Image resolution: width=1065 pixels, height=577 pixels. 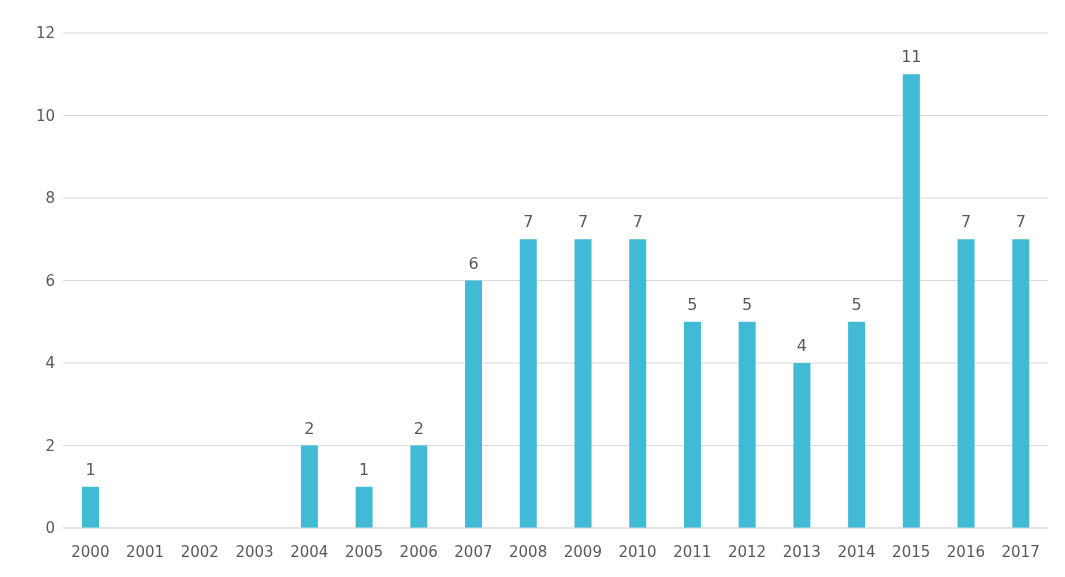 What do you see at coordinates (50, 280) in the screenshot?
I see `y-tick-label: 6` at bounding box center [50, 280].